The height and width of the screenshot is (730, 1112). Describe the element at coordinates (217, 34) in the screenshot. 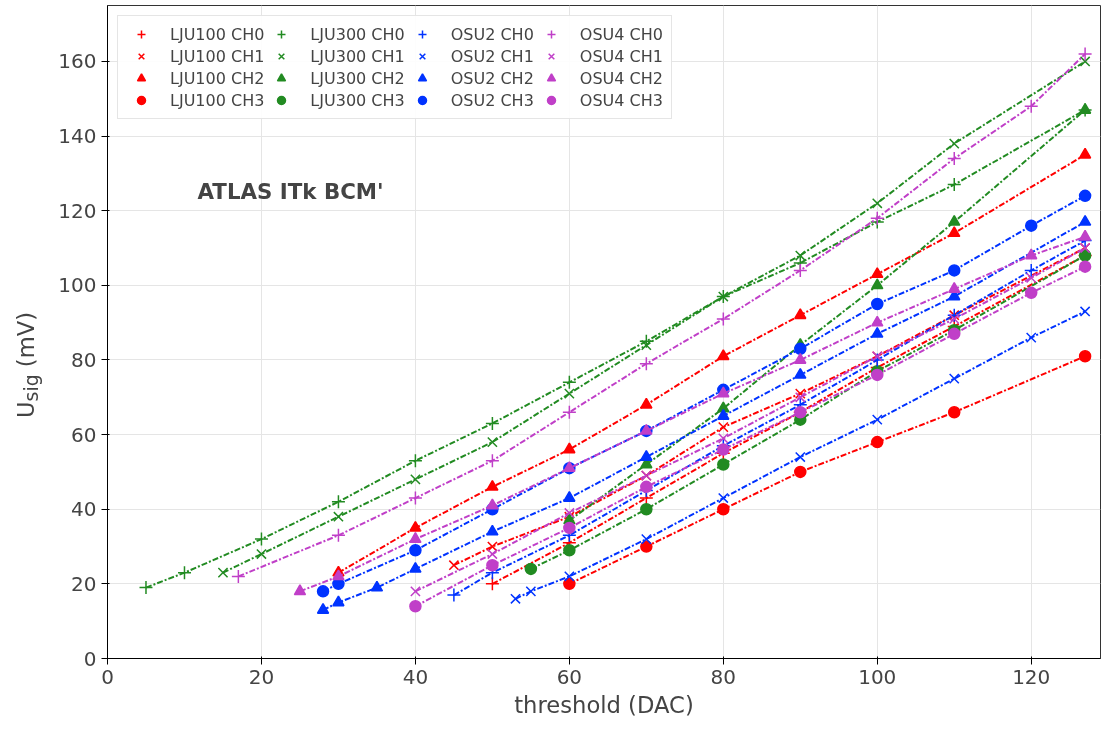

I see `legend-label: LJU100 CH0` at that location.